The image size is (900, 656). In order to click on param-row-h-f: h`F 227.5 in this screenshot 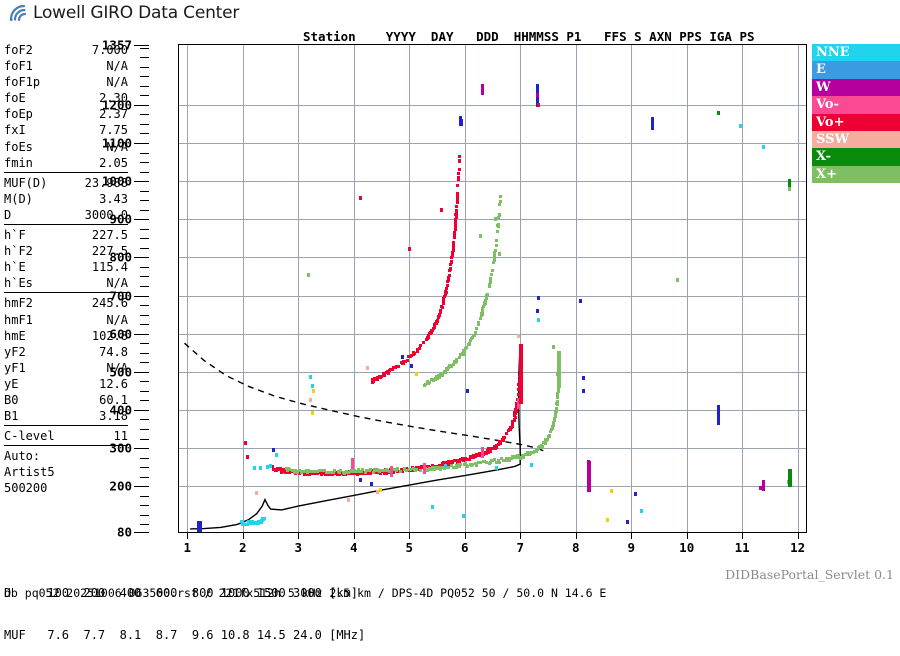, I will do `click(66, 235)`.